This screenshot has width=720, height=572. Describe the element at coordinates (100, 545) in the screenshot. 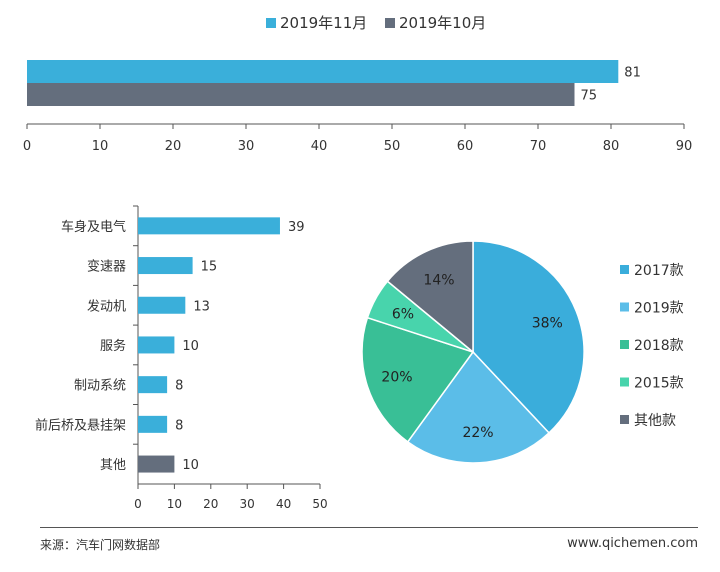

I see `source-label: 来源：汽车门网数据部` at that location.